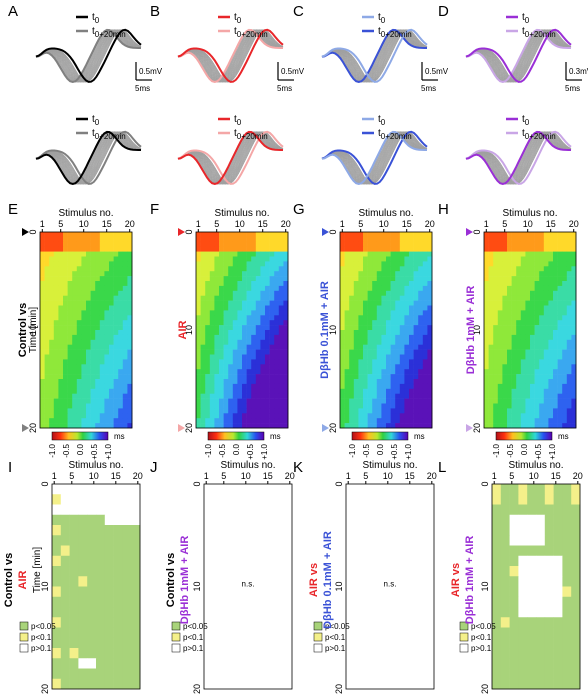 The height and width of the screenshot is (699, 588). Describe the element at coordinates (71, 476) in the screenshot. I see `x-tick-label: 5` at that location.